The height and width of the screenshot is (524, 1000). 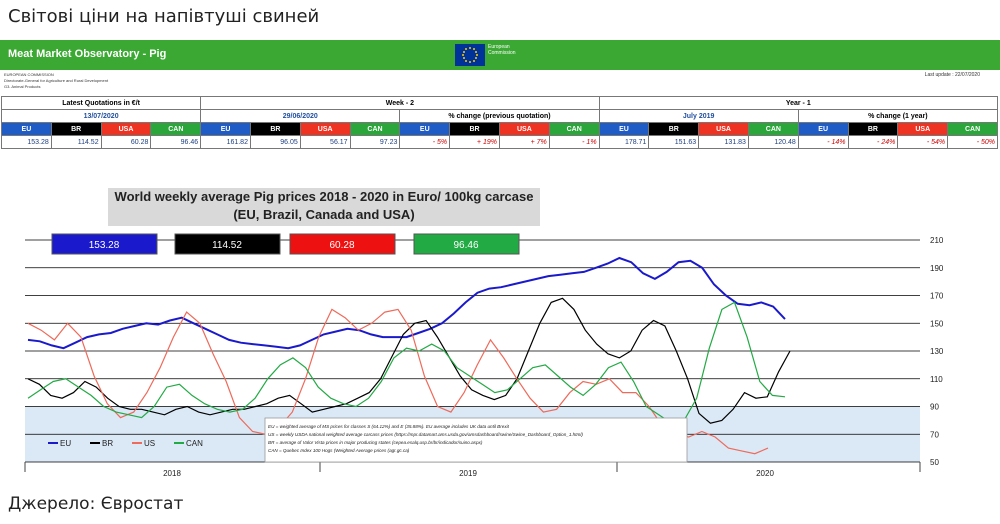 What do you see at coordinates (624, 142) in the screenshot?
I see `year1-value: 178.71` at bounding box center [624, 142].